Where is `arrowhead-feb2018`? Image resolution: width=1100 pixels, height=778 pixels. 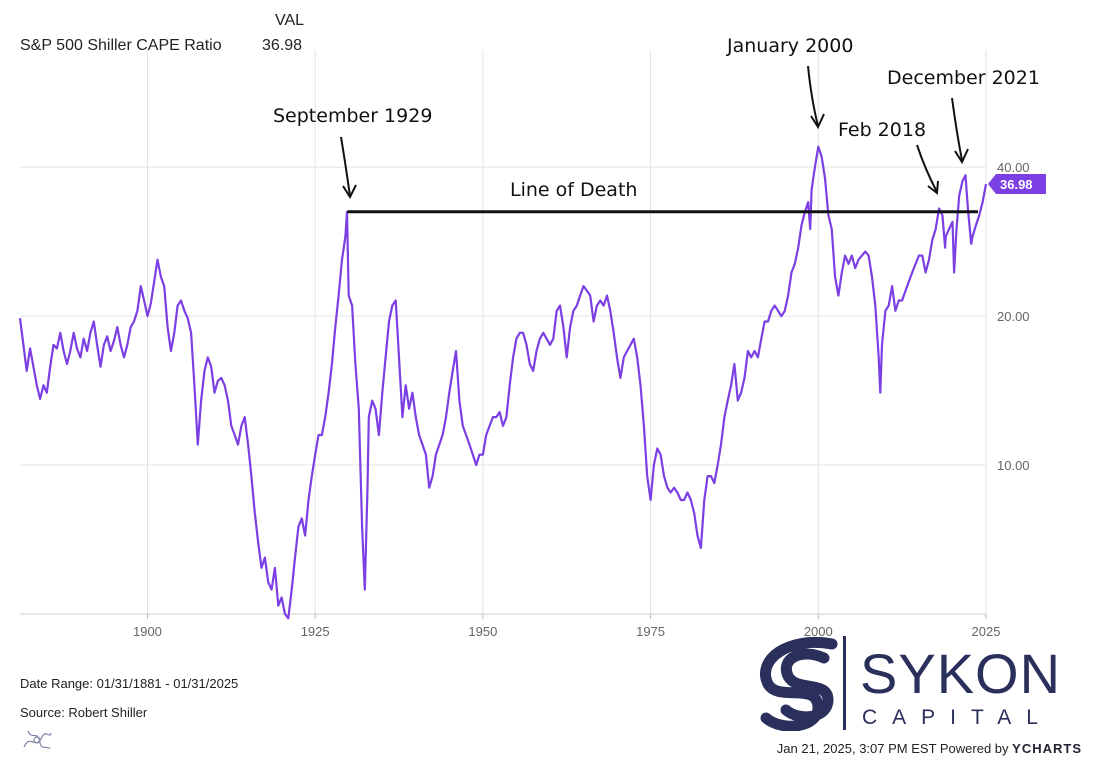
arrowhead-feb2018 is located at coordinates (933, 187).